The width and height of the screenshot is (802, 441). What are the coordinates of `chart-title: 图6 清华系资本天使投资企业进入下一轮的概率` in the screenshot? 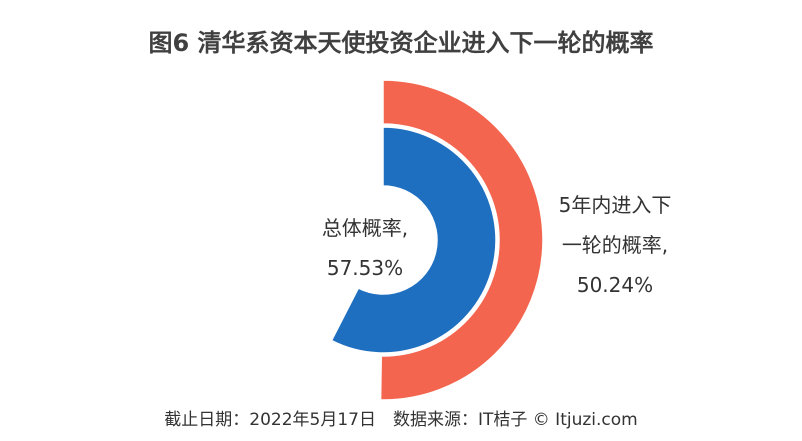 It's located at (400, 43).